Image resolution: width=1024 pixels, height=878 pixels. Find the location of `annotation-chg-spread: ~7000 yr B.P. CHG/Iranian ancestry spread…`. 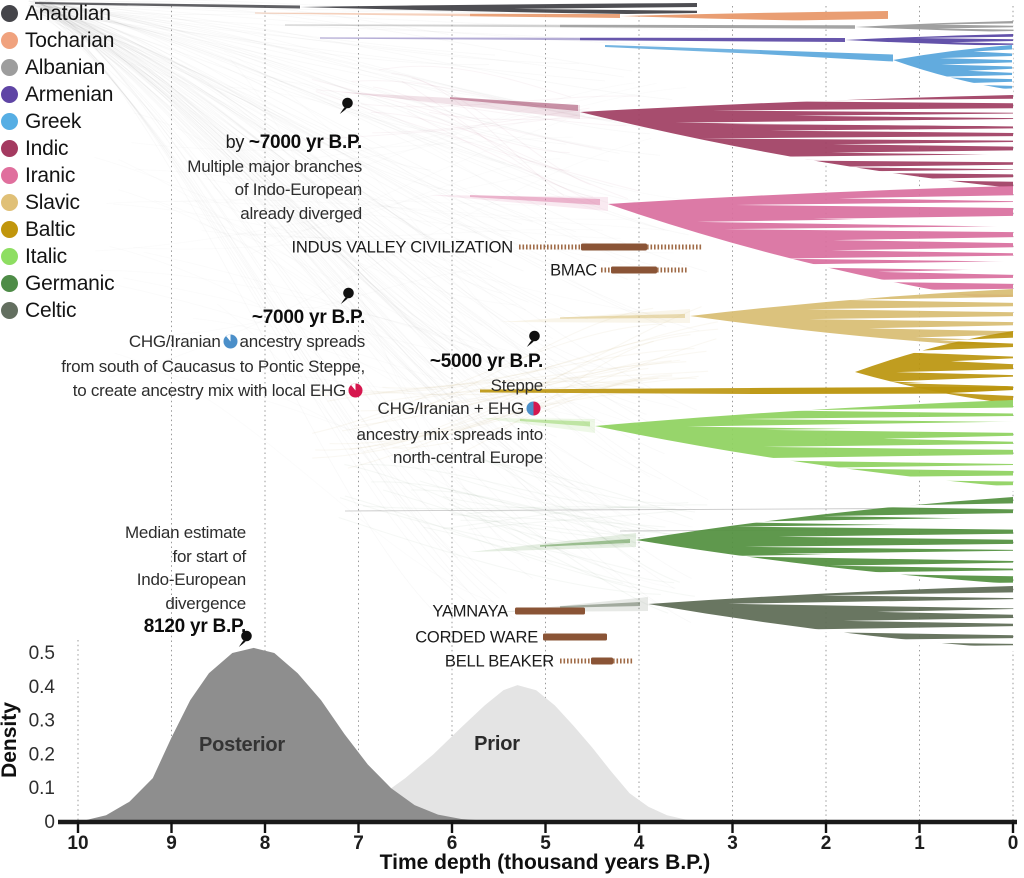

annotation-chg-spread: ~7000 yr B.P. CHG/Iranian ancestry spread… is located at coordinates (213, 355).